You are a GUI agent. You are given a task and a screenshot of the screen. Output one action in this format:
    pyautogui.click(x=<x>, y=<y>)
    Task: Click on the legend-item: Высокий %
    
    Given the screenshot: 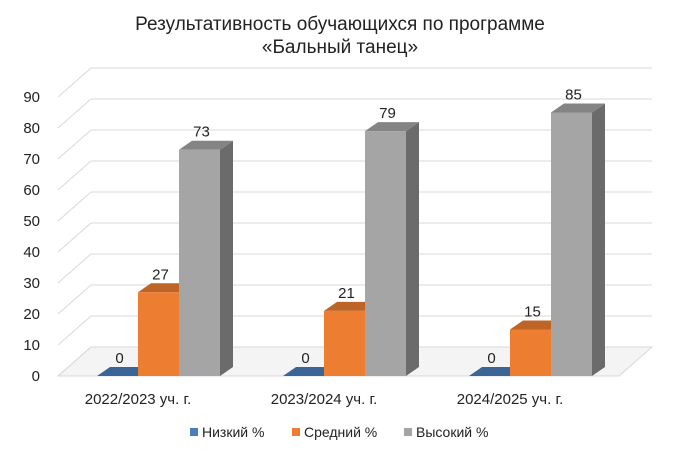 What is the action you would take?
    pyautogui.click(x=446, y=432)
    